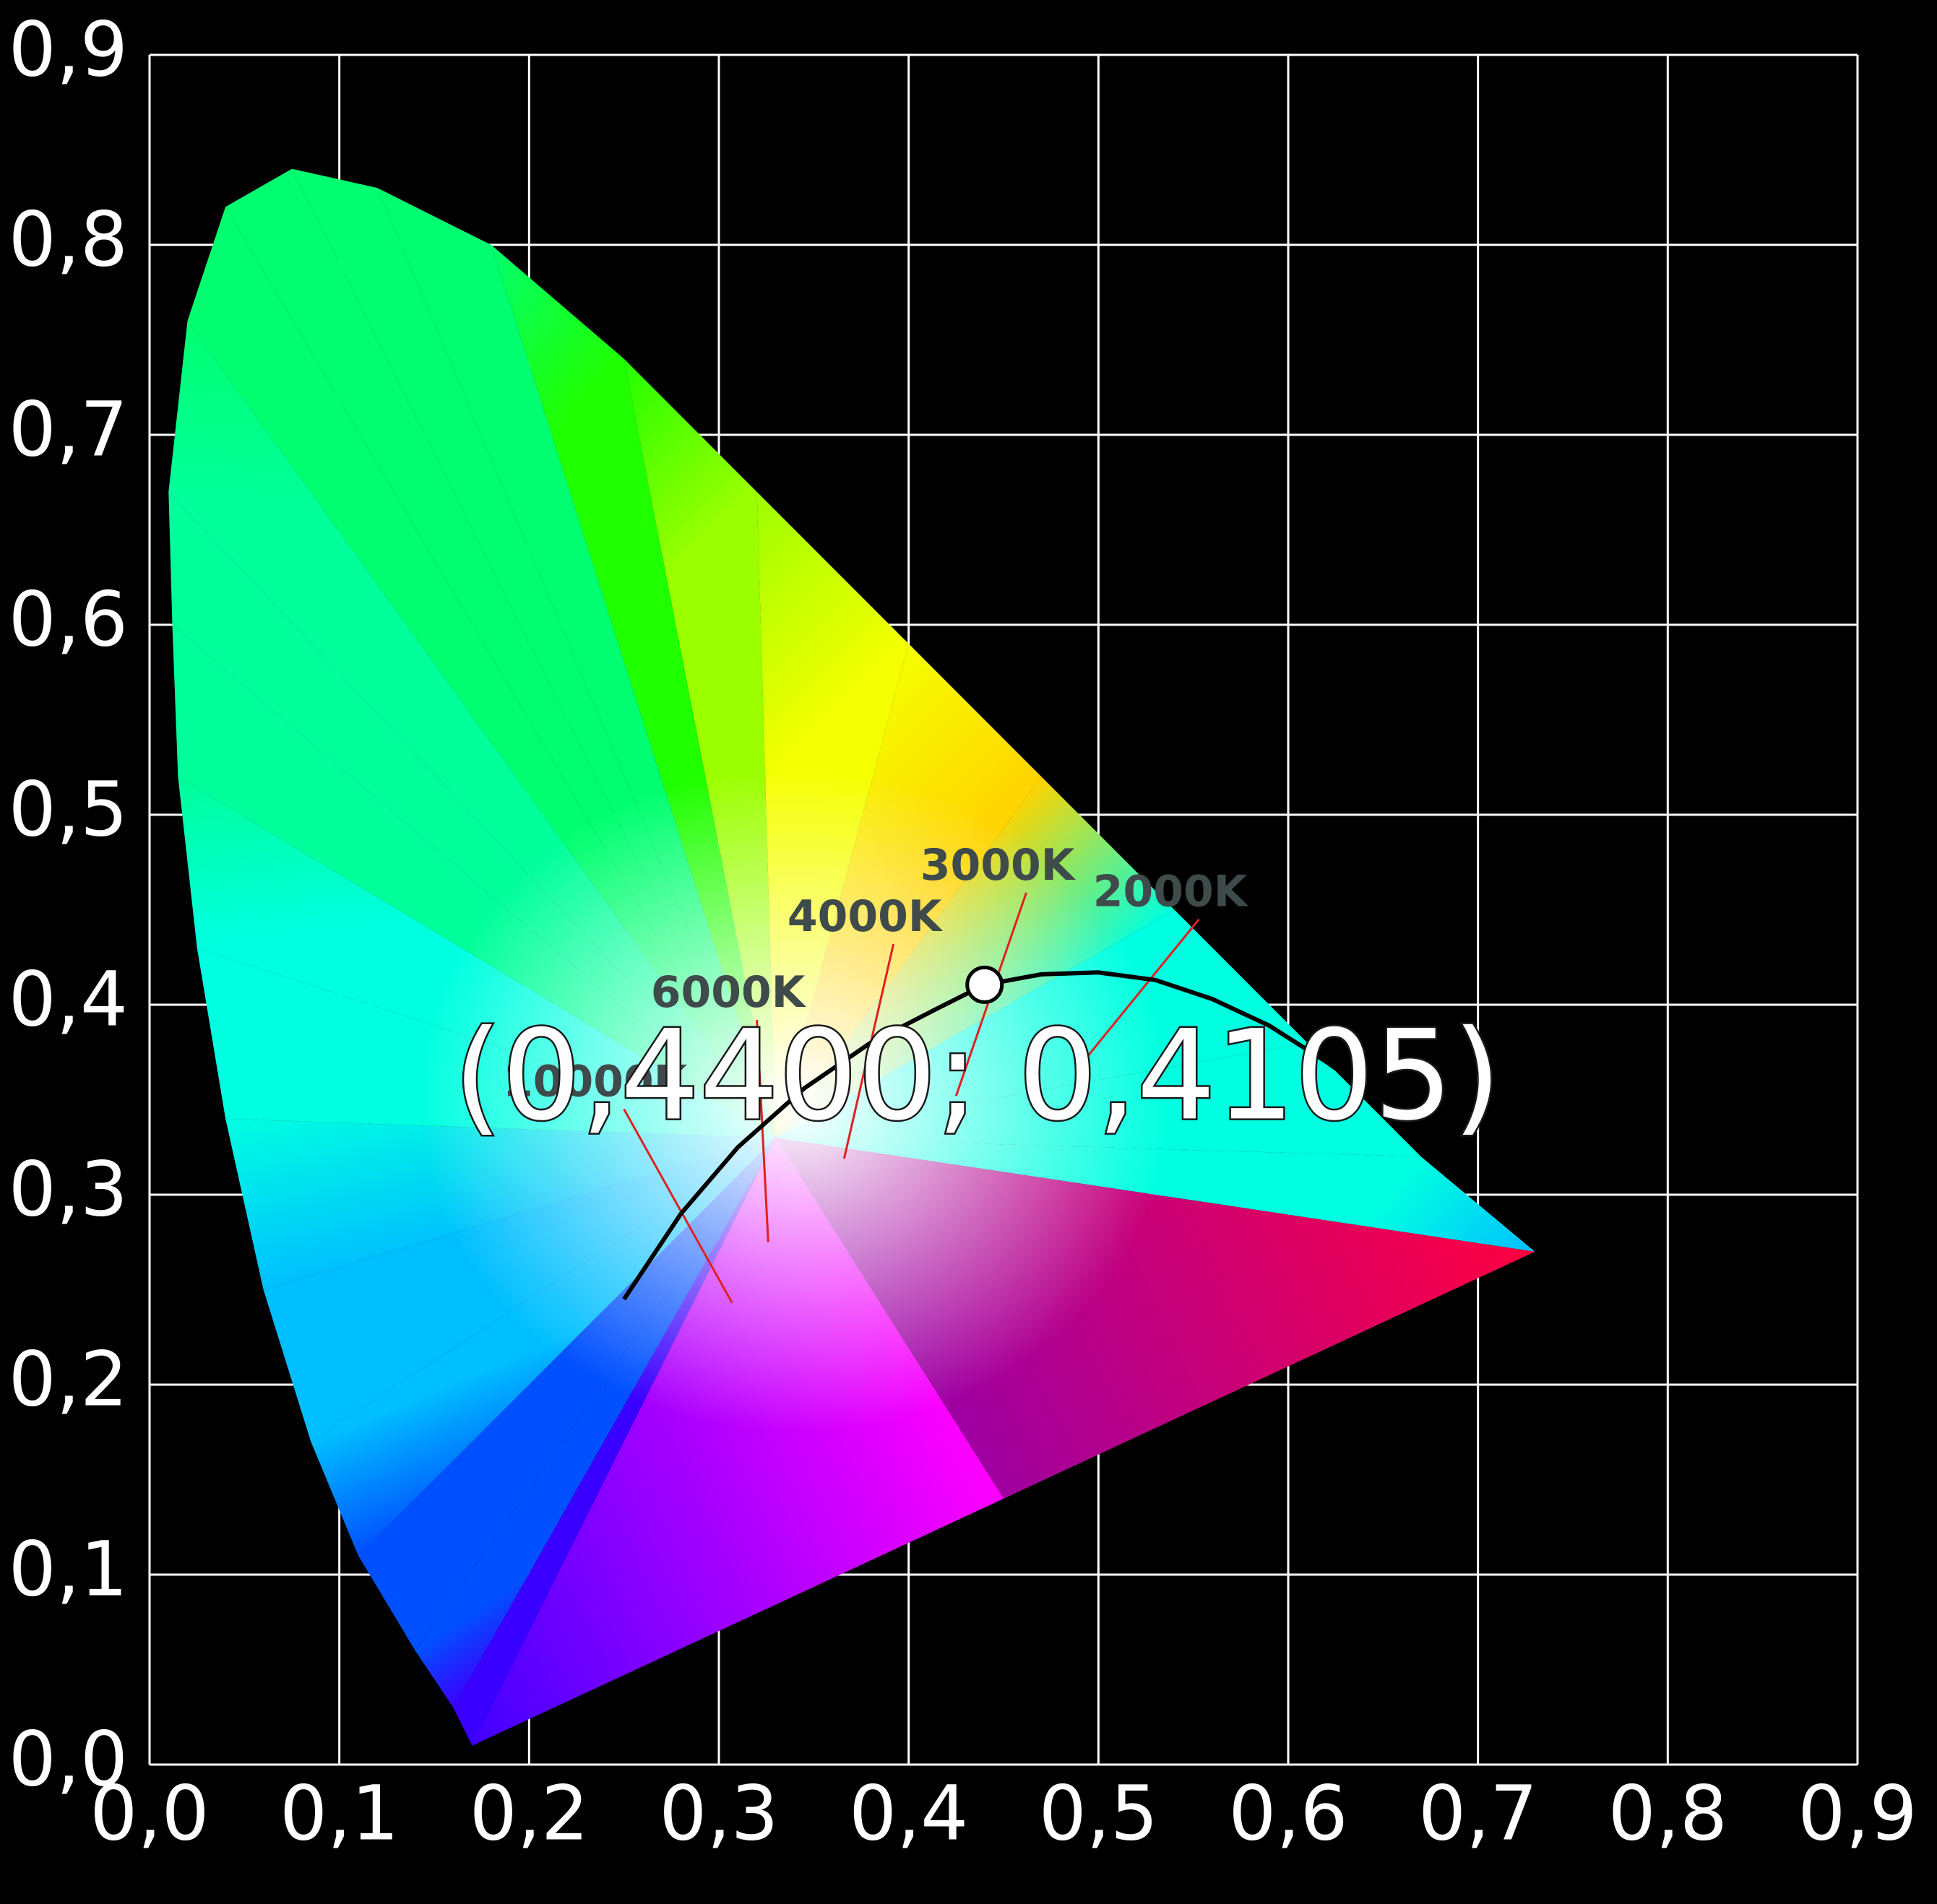 The height and width of the screenshot is (1904, 1937). What do you see at coordinates (984, 984) in the screenshot?
I see `measured-point-marker` at bounding box center [984, 984].